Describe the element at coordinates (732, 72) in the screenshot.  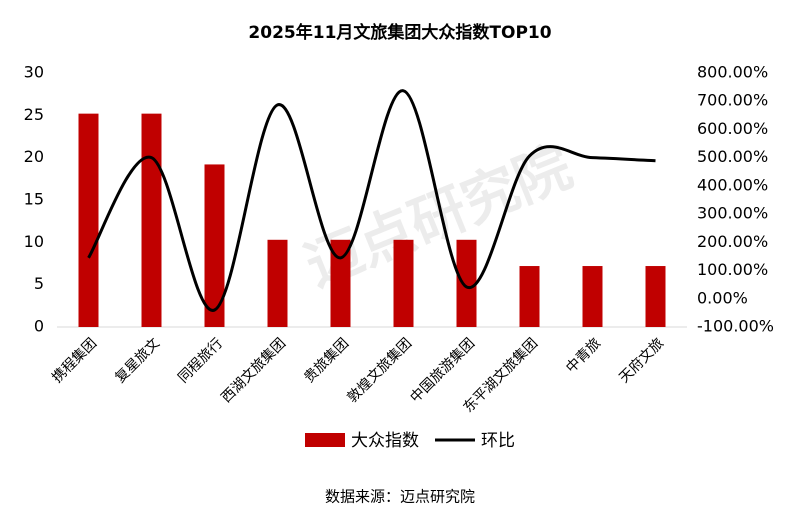
I see `y2-tick-label: 800.00%` at that location.